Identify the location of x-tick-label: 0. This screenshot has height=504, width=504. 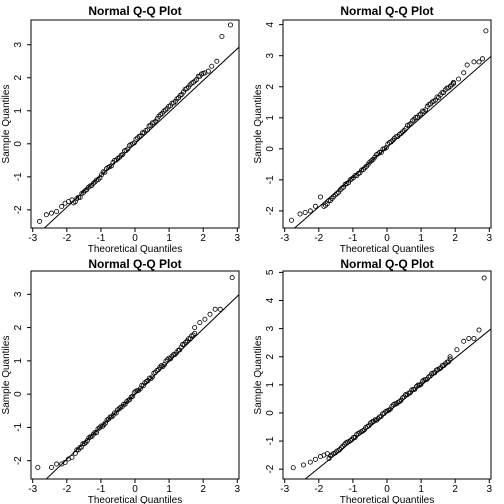
(387, 489).